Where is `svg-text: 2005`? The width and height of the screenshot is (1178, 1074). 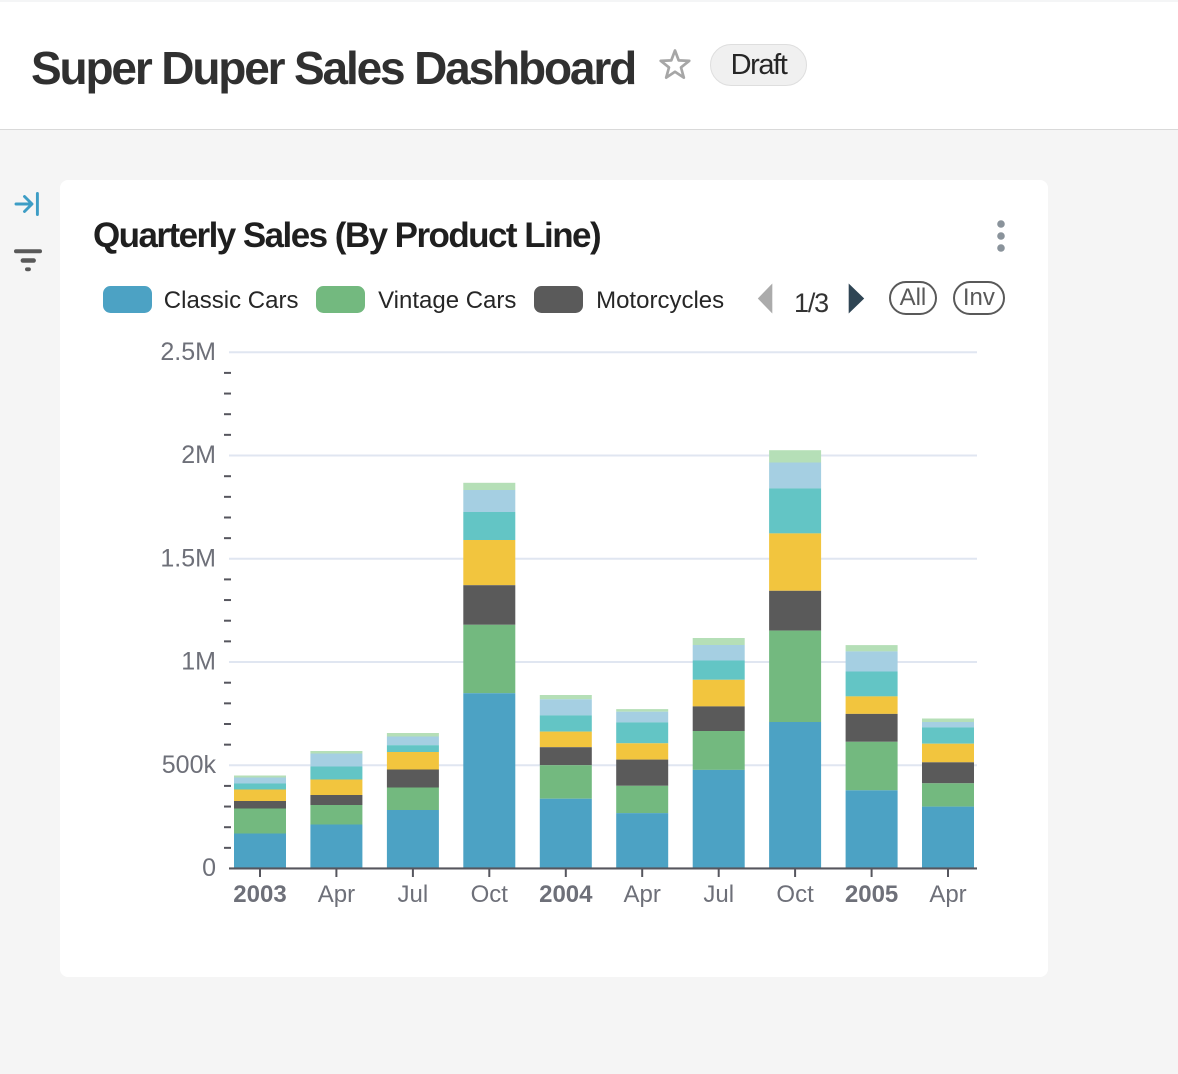
svg-text: 2005 is located at coordinates (871, 894).